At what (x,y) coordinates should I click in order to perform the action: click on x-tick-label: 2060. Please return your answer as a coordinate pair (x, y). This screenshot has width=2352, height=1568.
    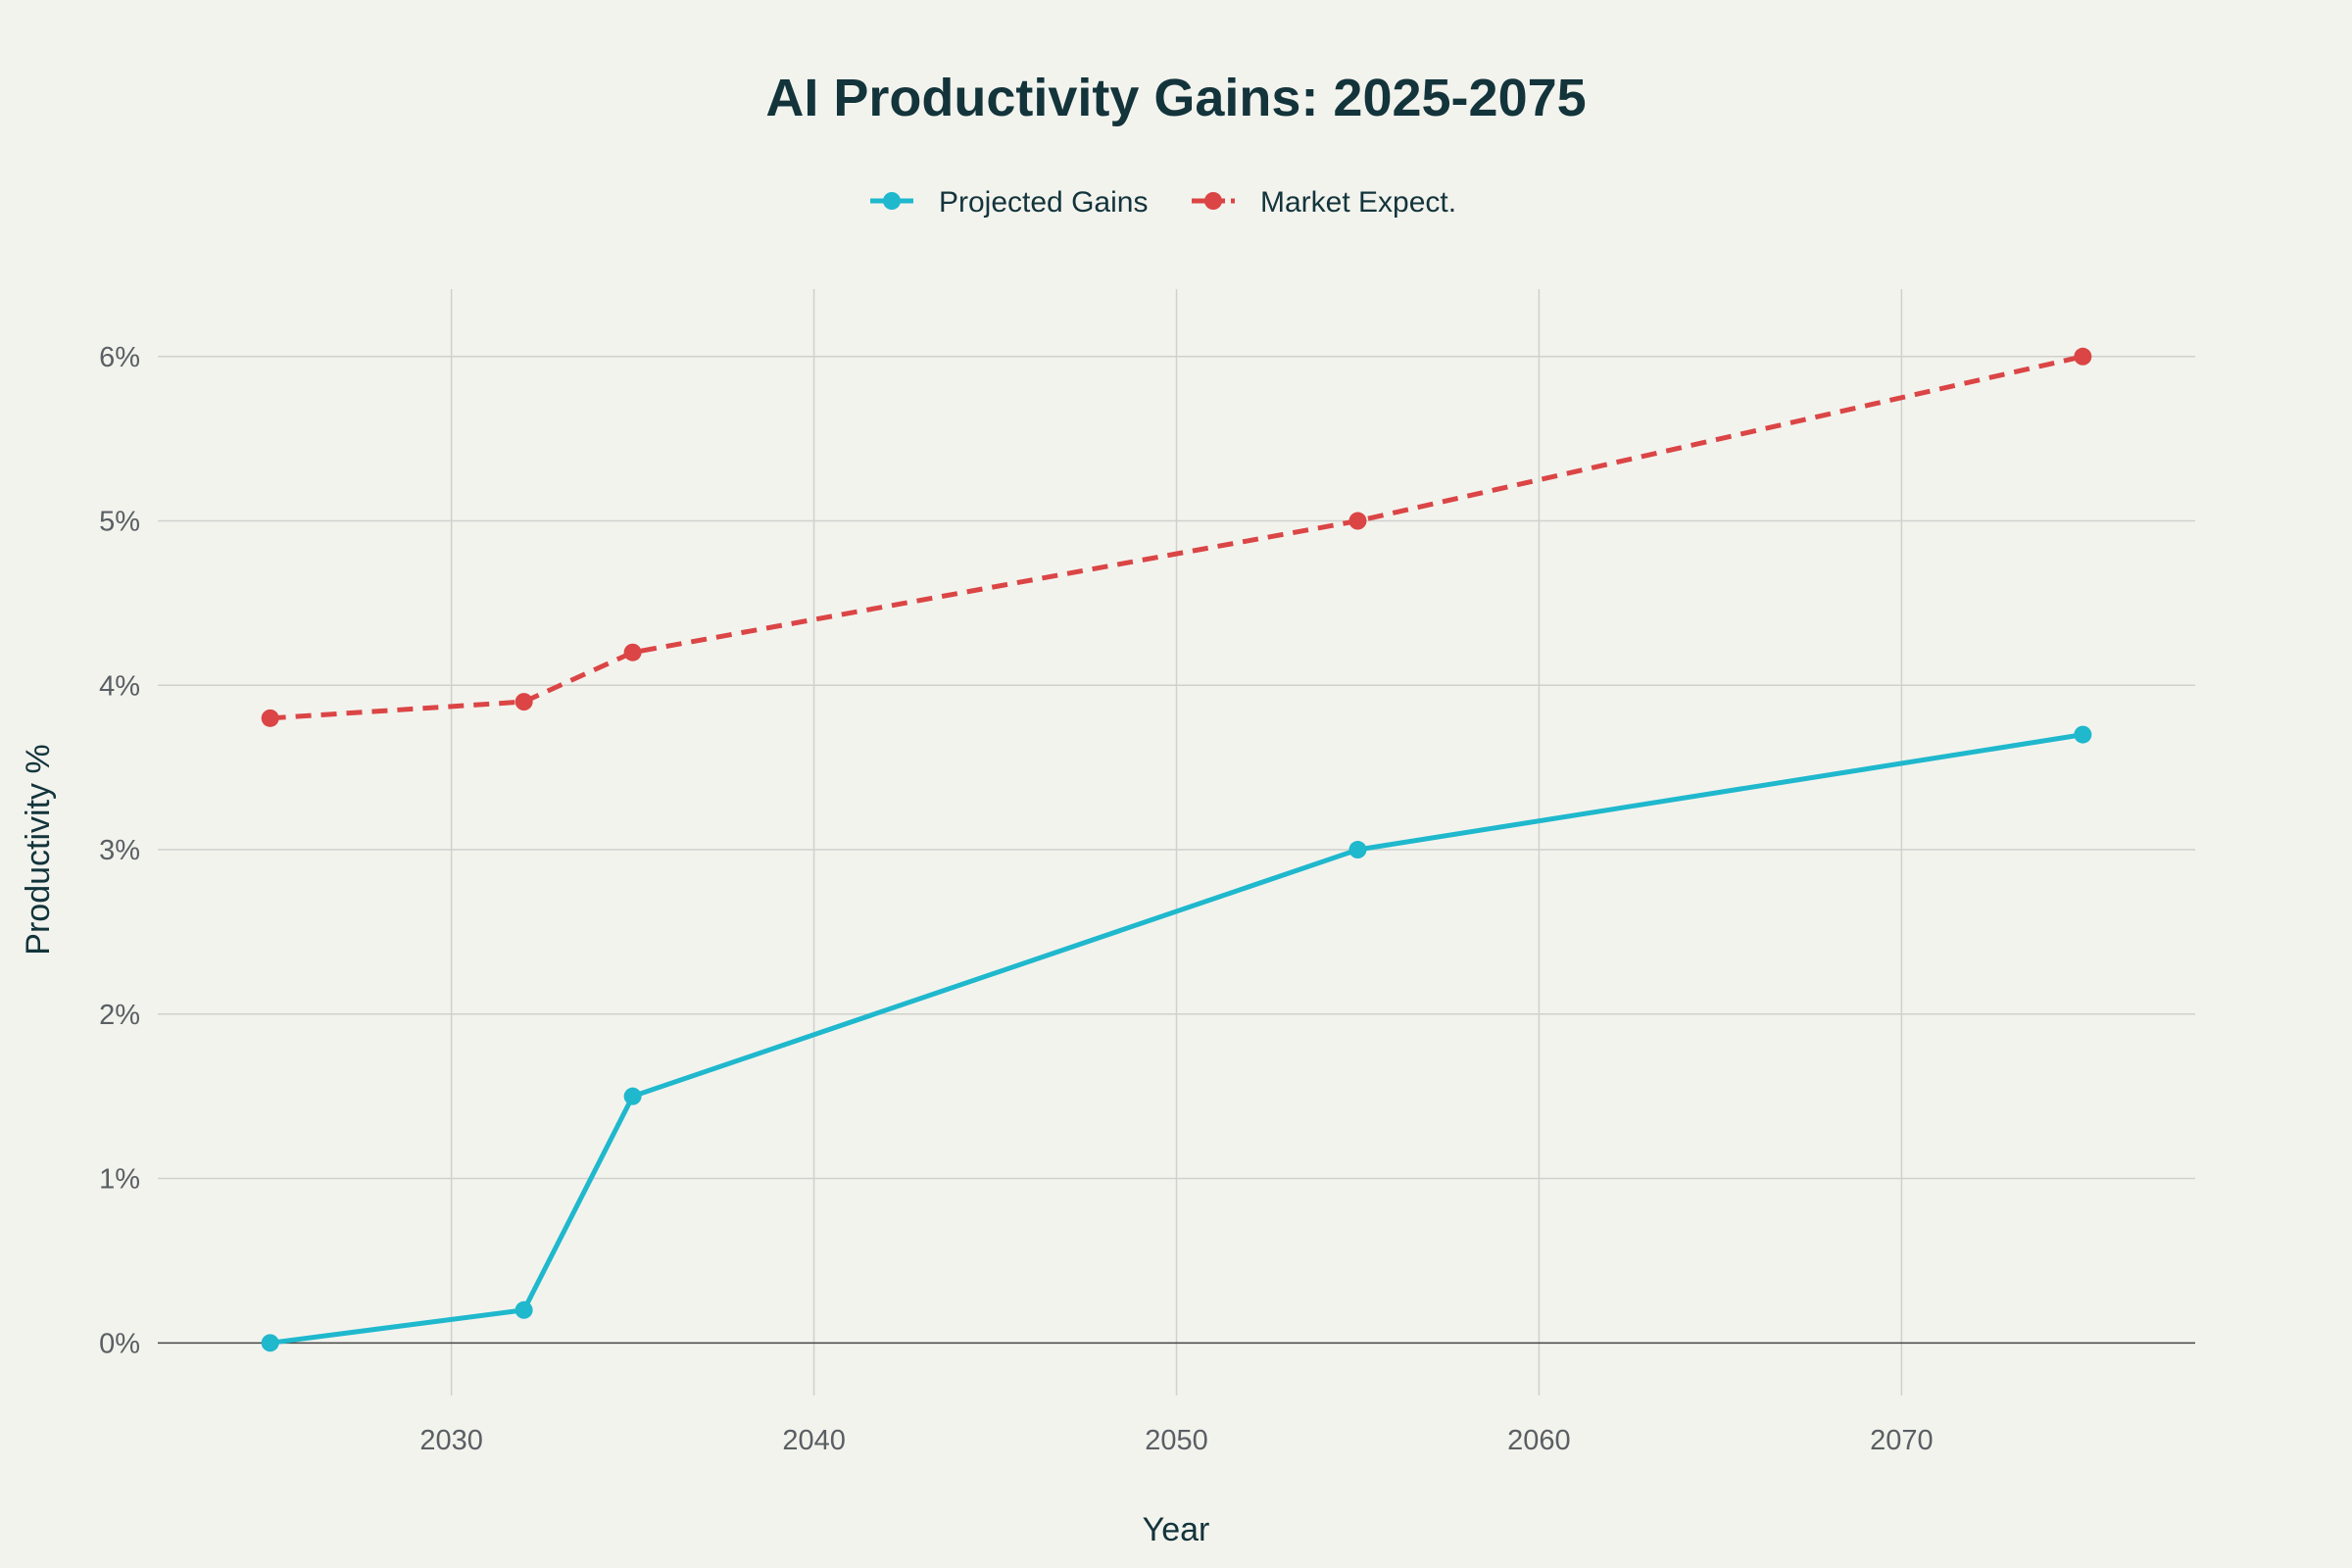
    Looking at the image, I should click on (1539, 1440).